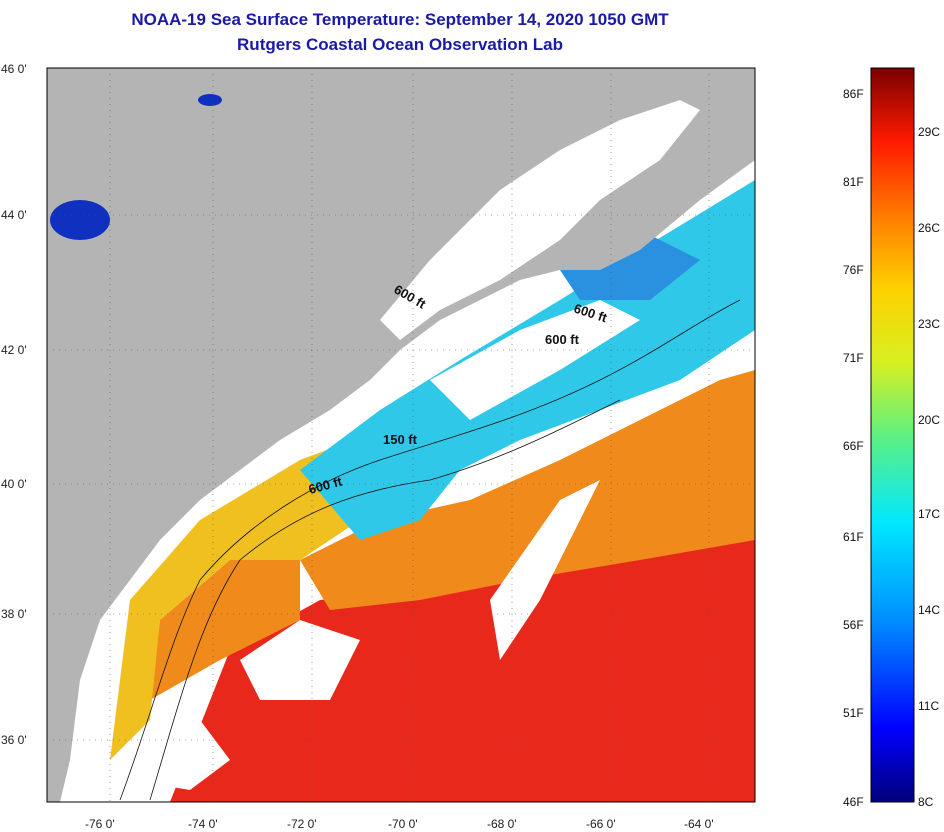 This screenshot has width=944, height=832. Describe the element at coordinates (929, 132) in the screenshot. I see `colorbar-c-label: 29C` at that location.